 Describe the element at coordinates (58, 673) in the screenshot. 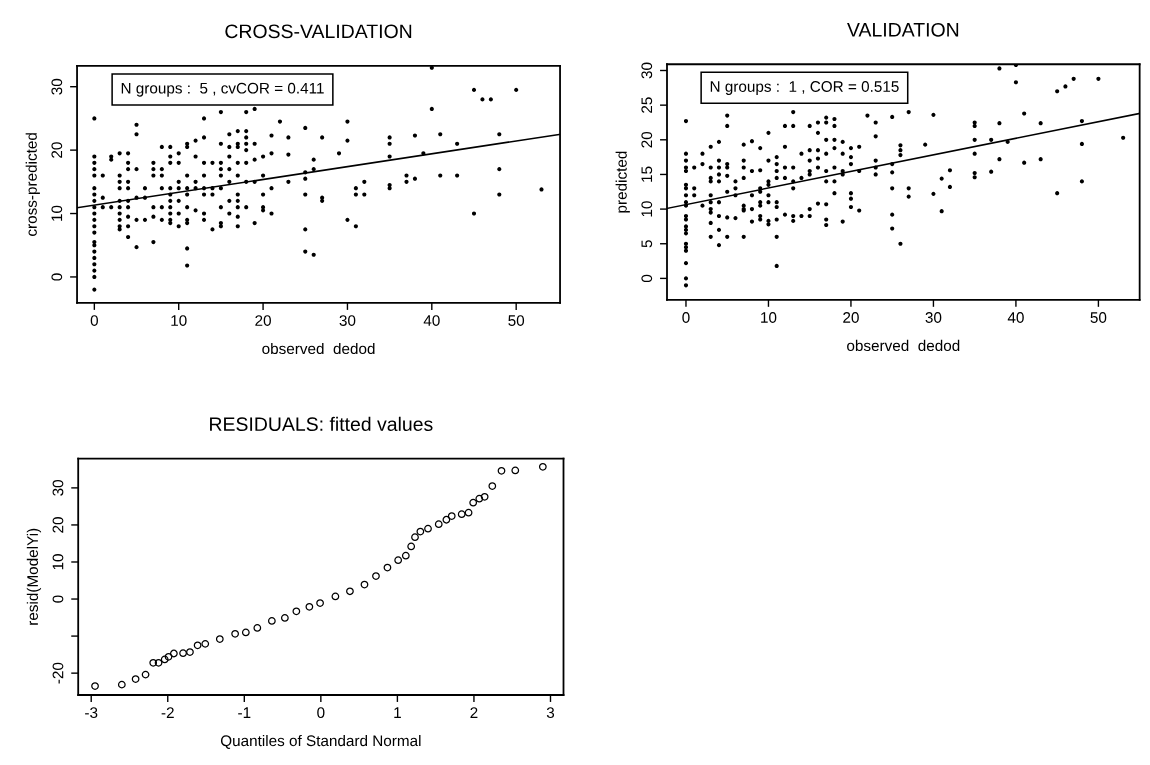

I see `y-tick-label: -20` at that location.